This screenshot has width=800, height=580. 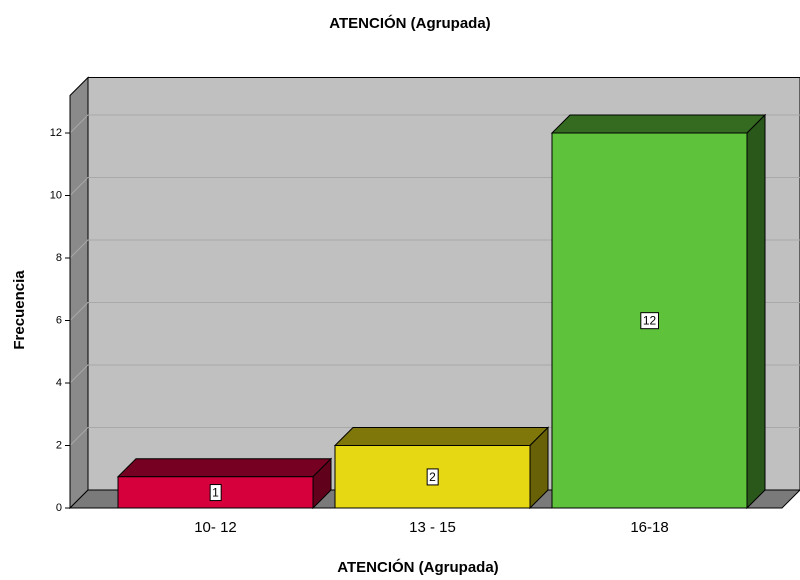 What do you see at coordinates (756, 311) in the screenshot?
I see `bar-side` at bounding box center [756, 311].